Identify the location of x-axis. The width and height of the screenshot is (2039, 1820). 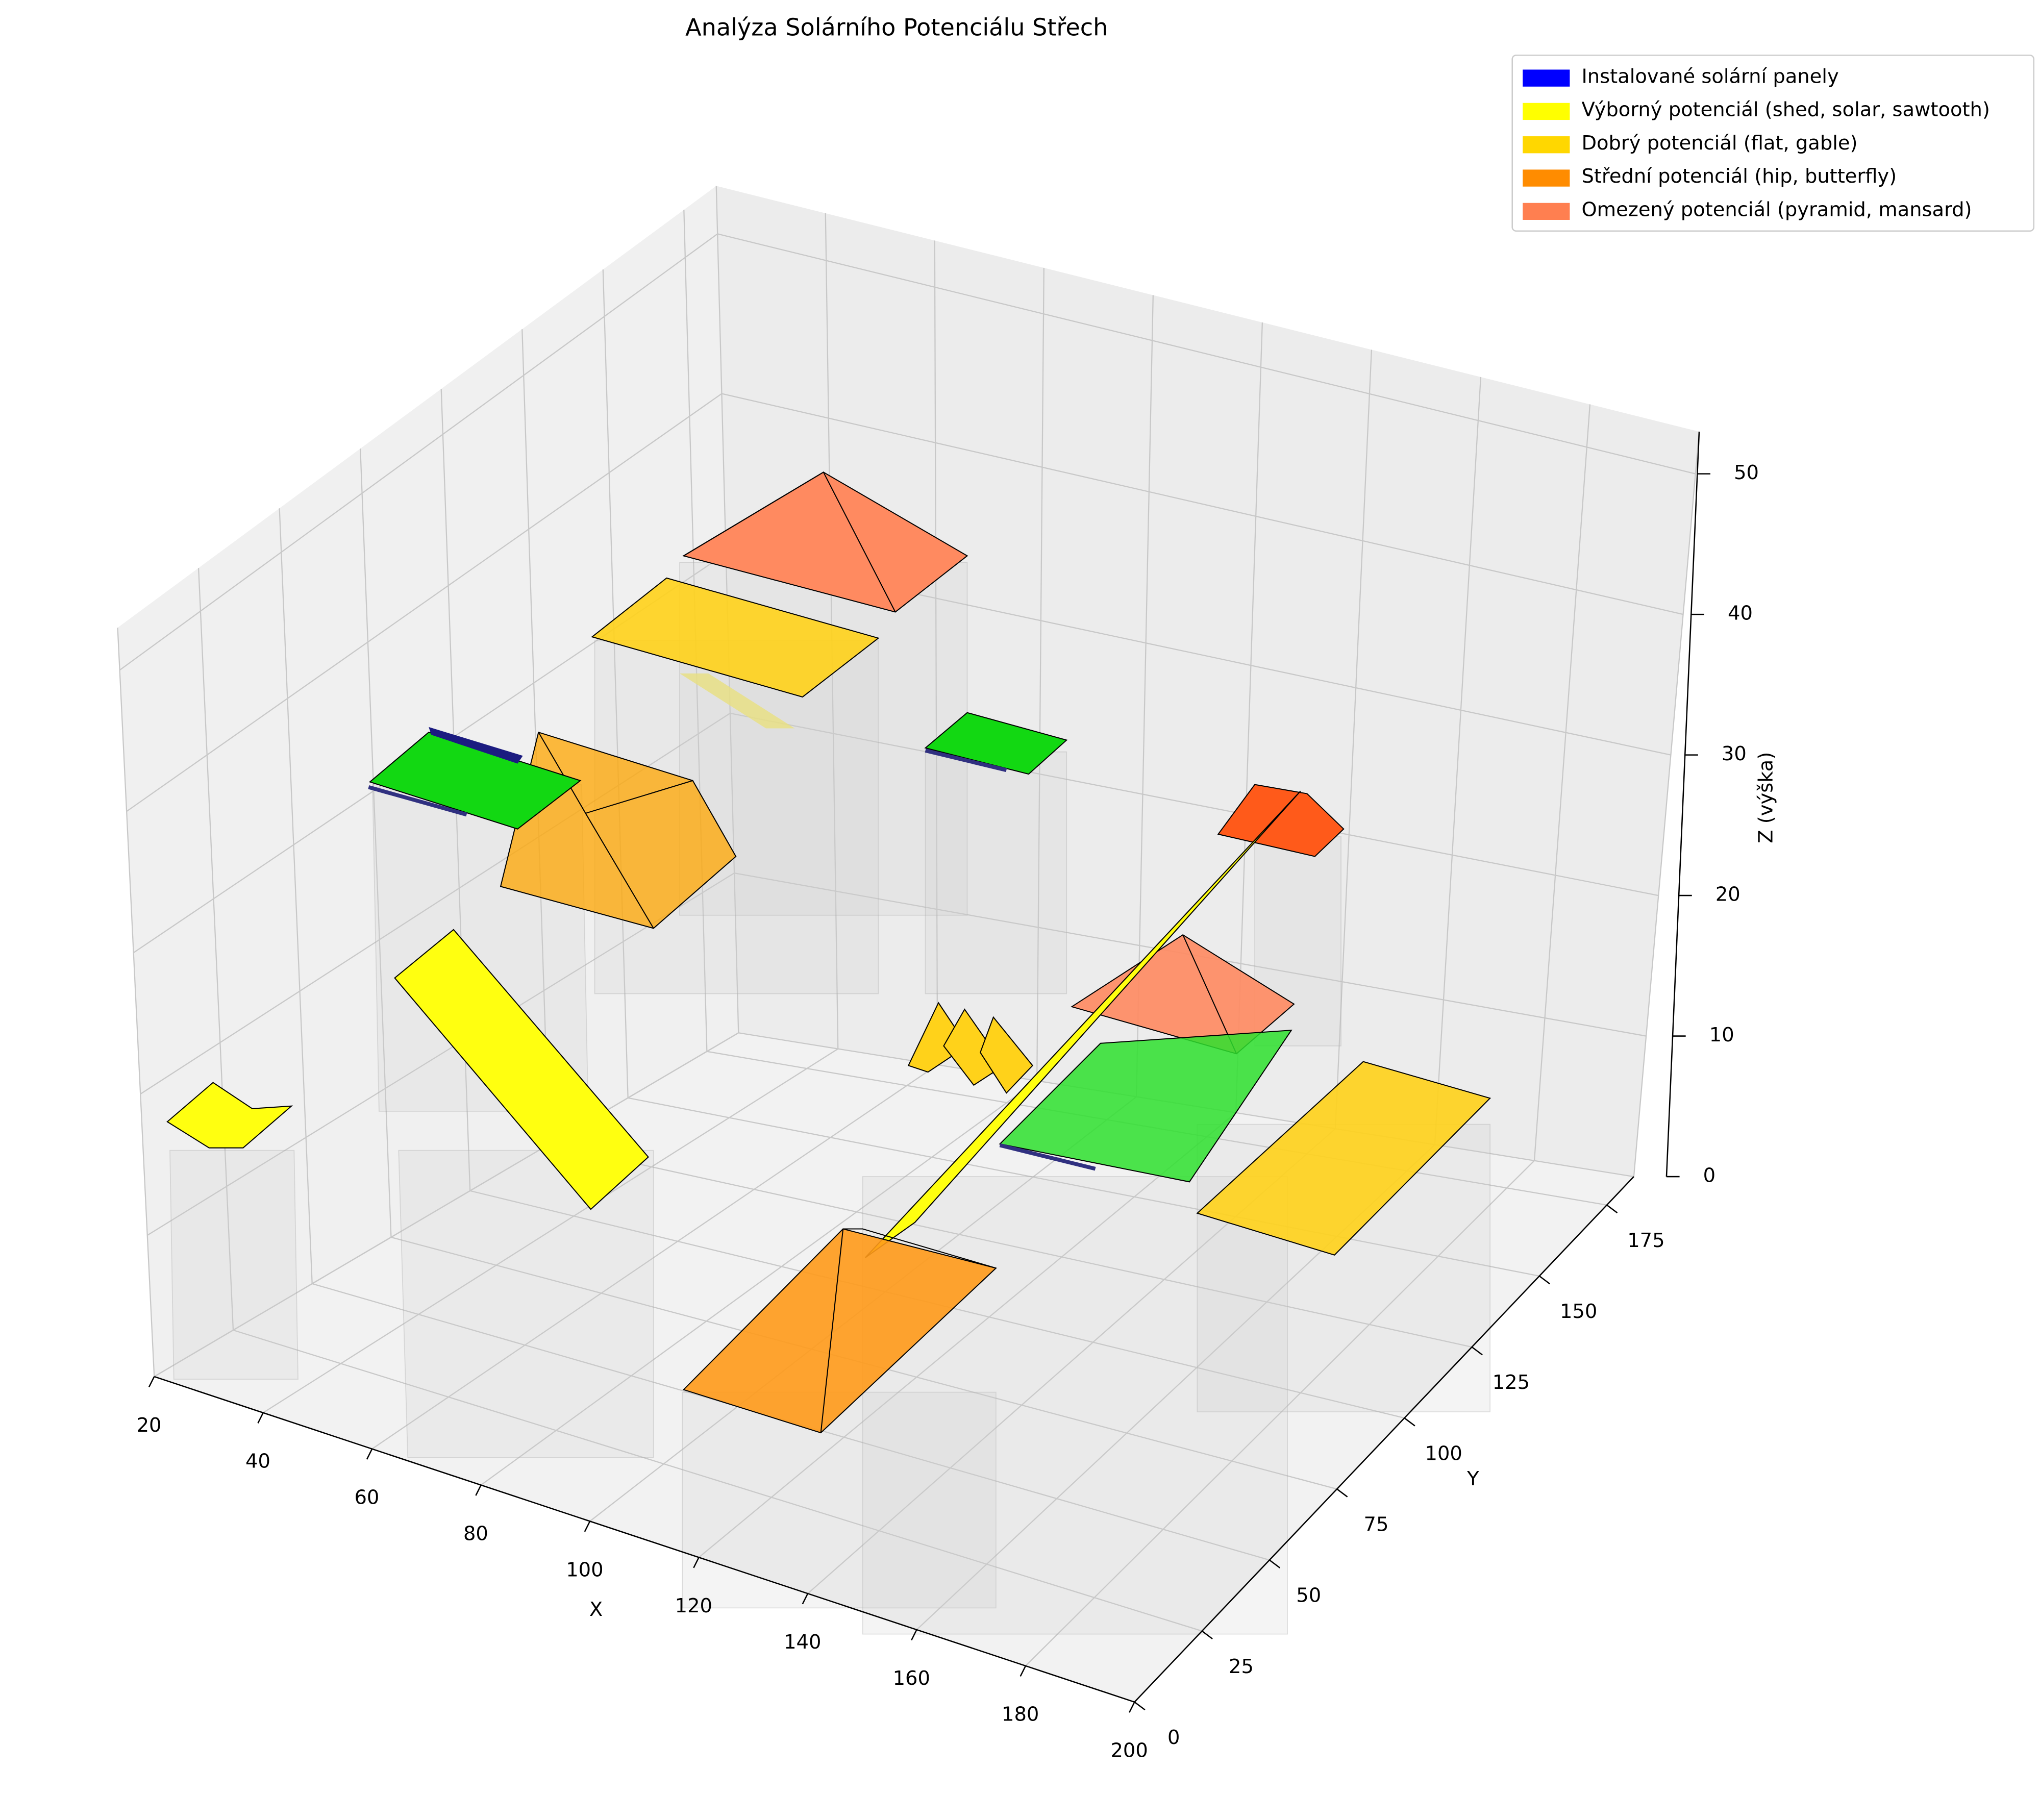
(644, 1539).